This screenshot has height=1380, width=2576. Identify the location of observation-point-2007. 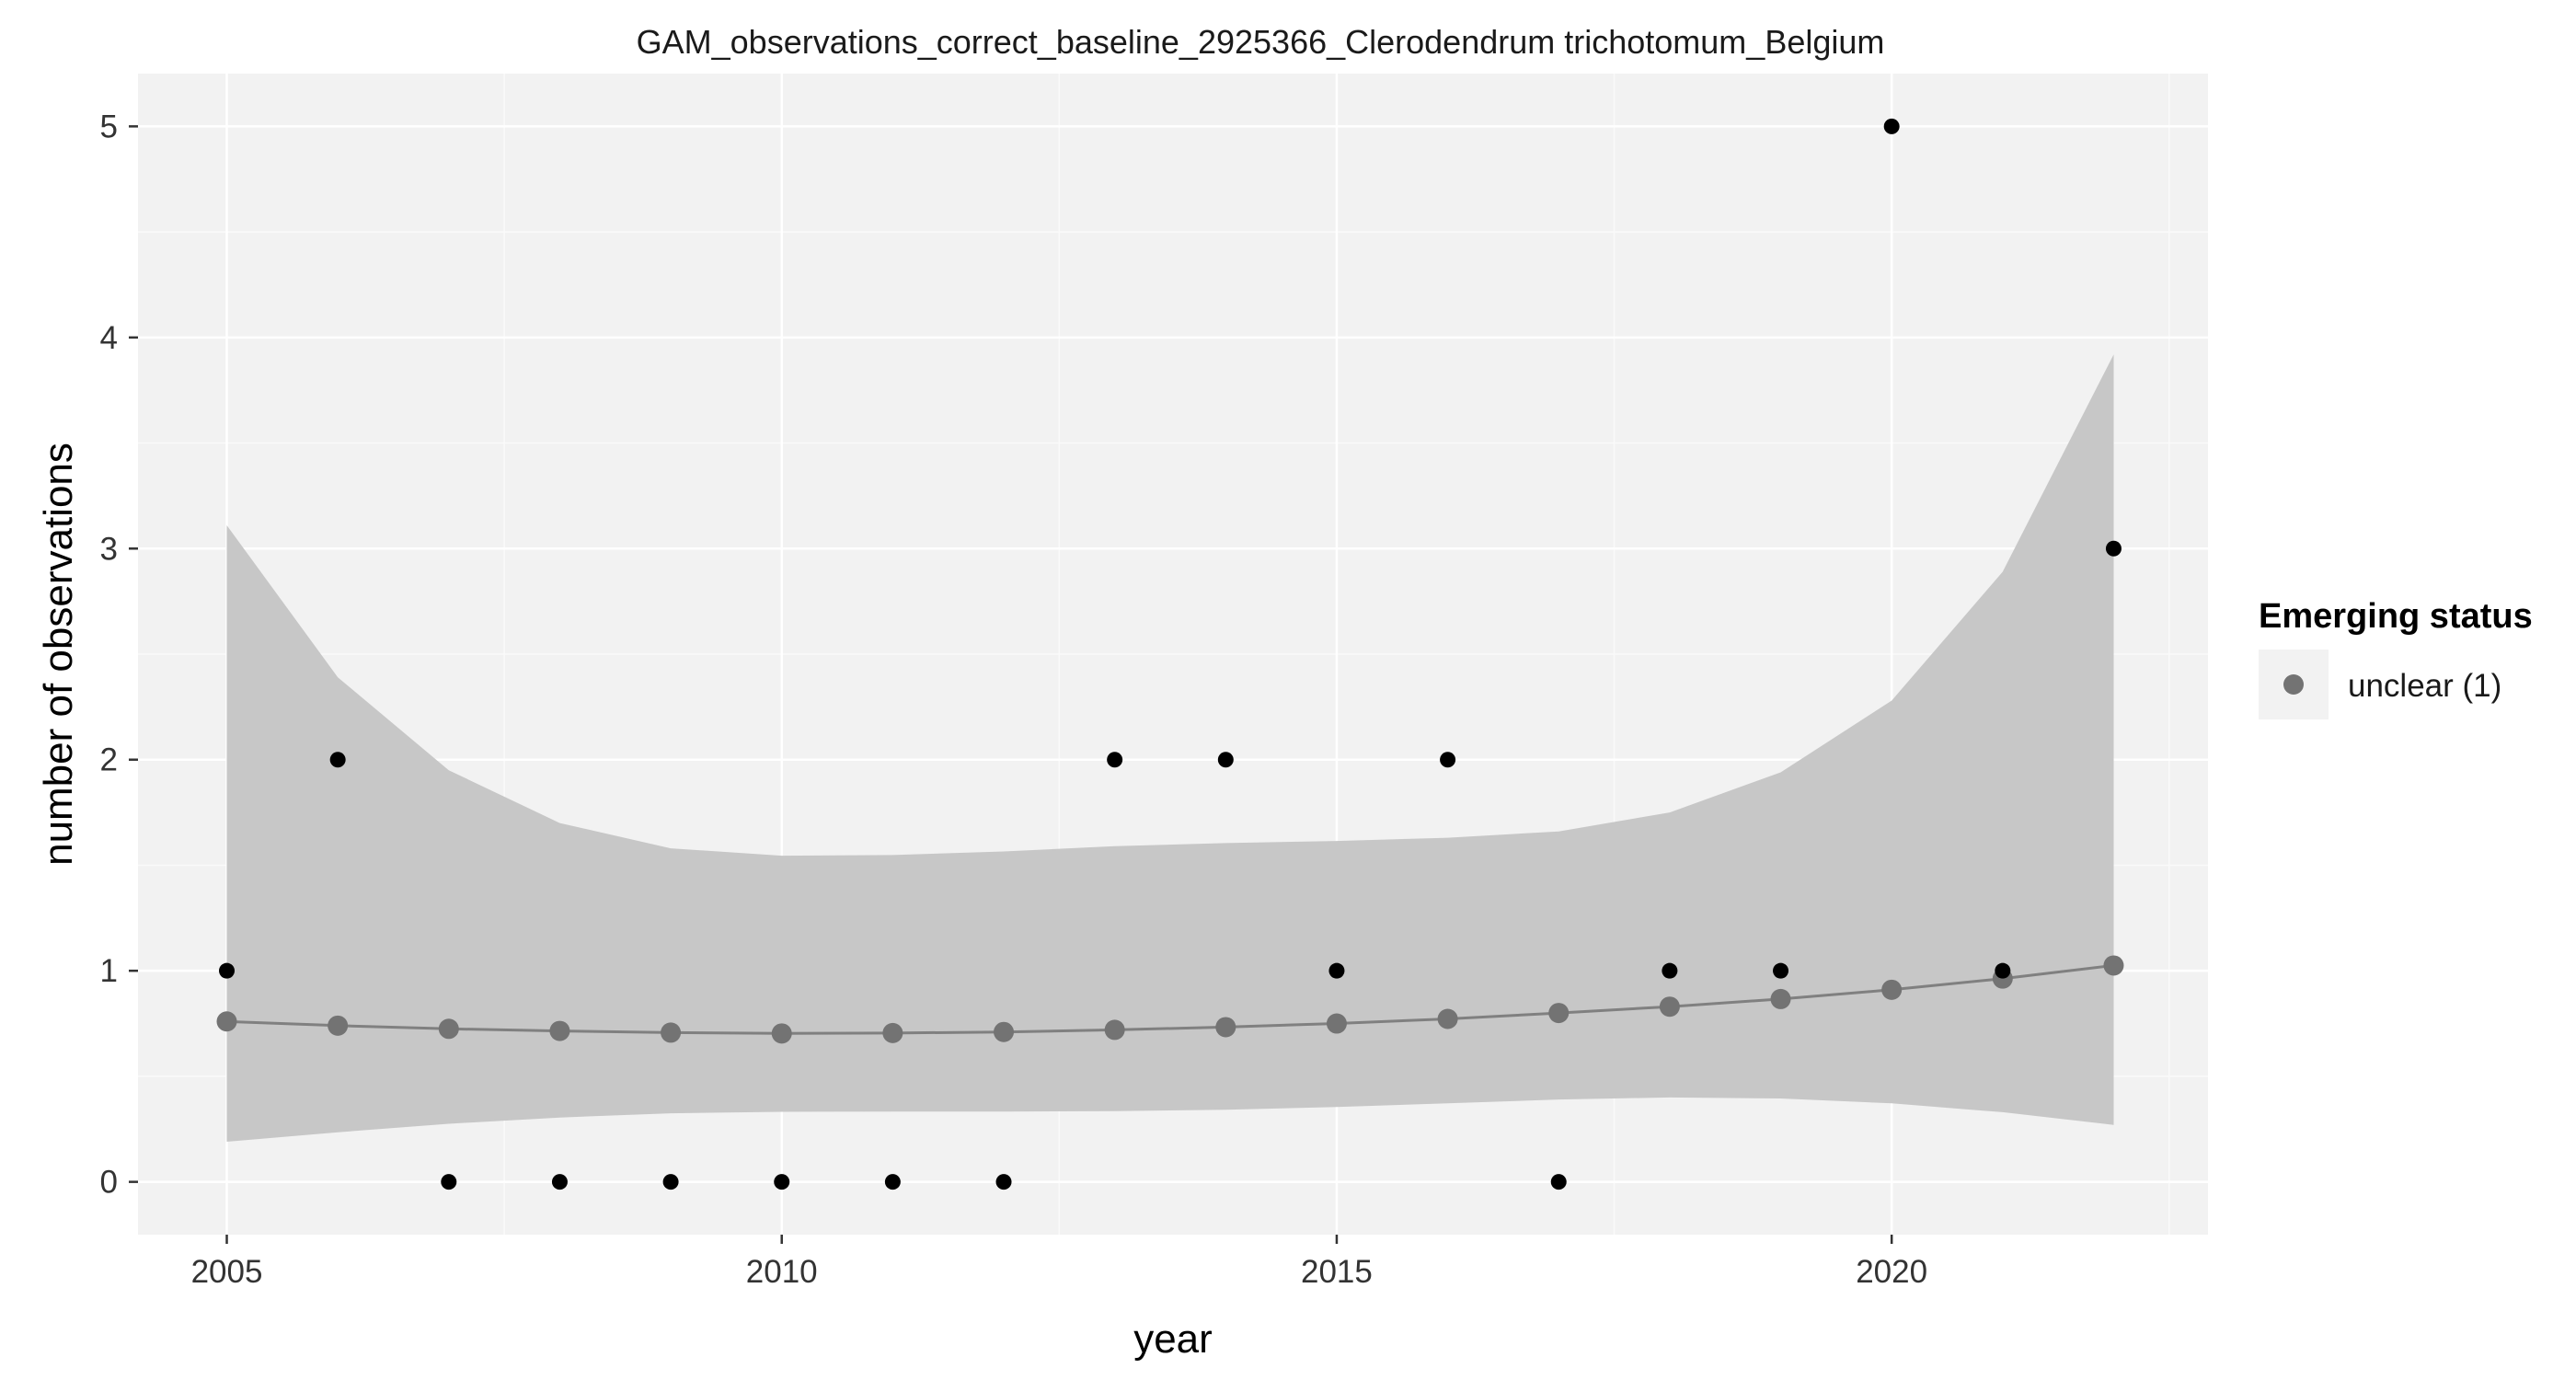
(449, 1182).